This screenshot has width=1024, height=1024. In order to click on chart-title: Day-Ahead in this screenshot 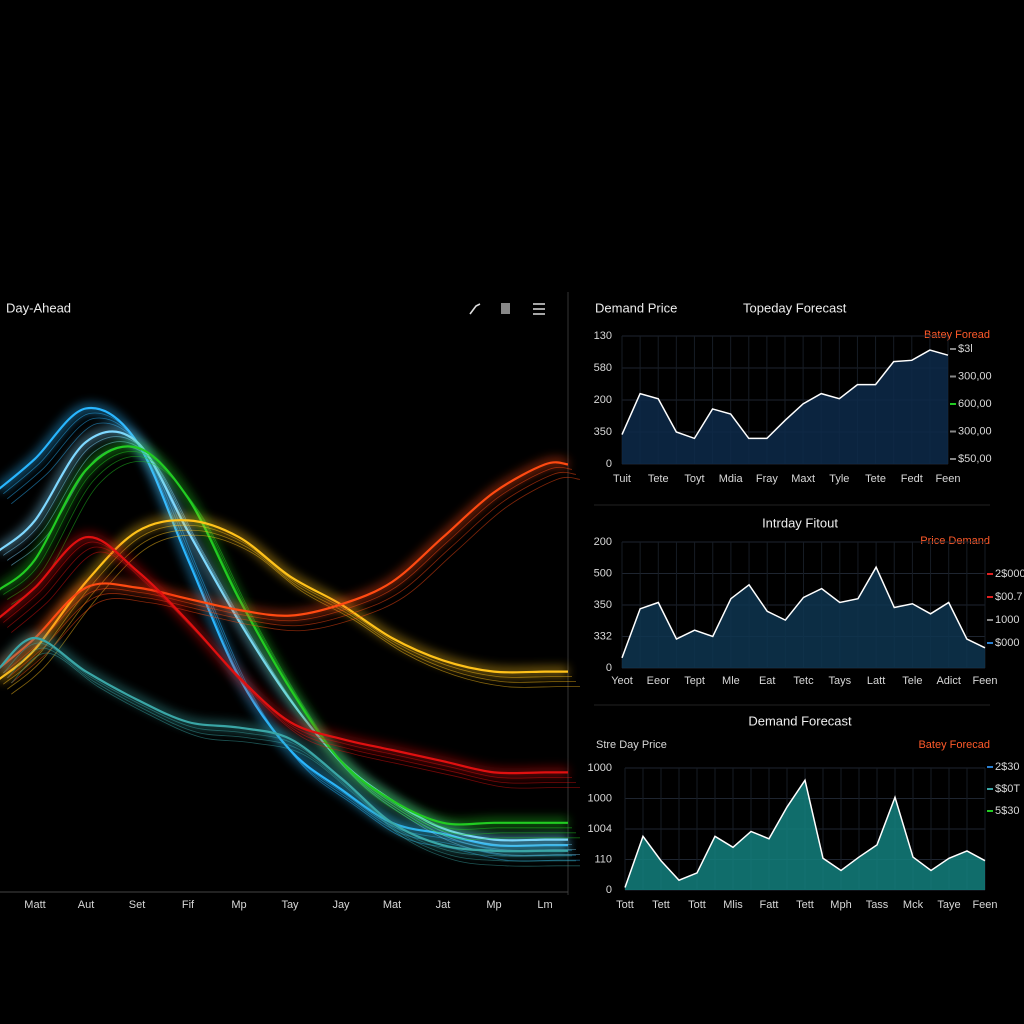, I will do `click(38, 307)`.